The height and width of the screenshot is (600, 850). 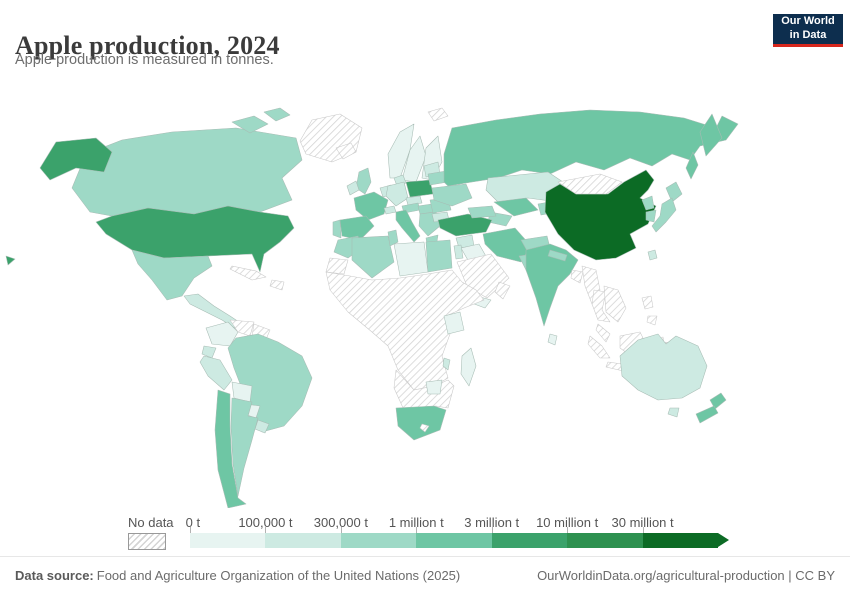 I want to click on country-portugal, so click(x=337, y=229).